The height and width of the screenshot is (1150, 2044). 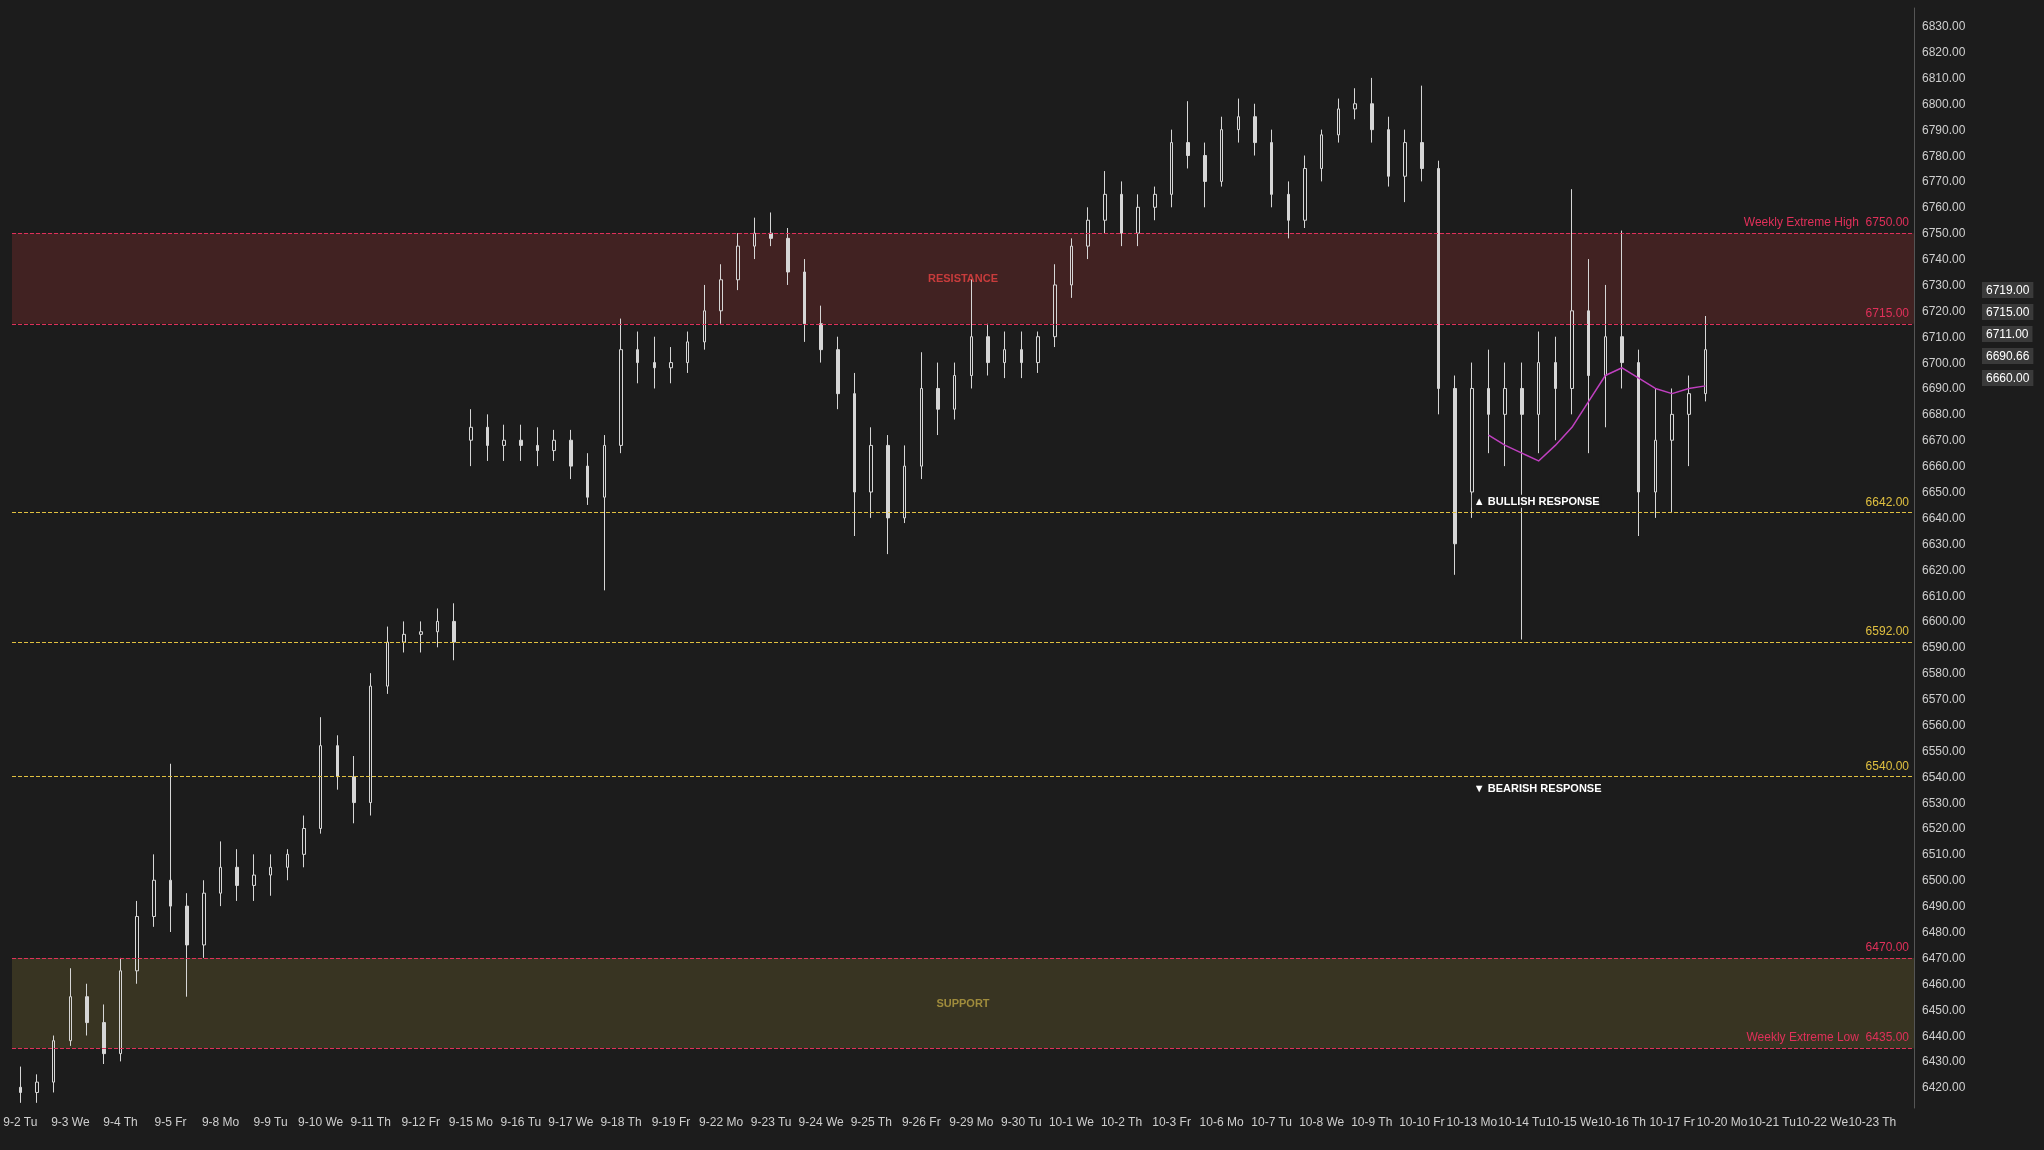 I want to click on y-tick-label: 6450.00, so click(x=1944, y=1009).